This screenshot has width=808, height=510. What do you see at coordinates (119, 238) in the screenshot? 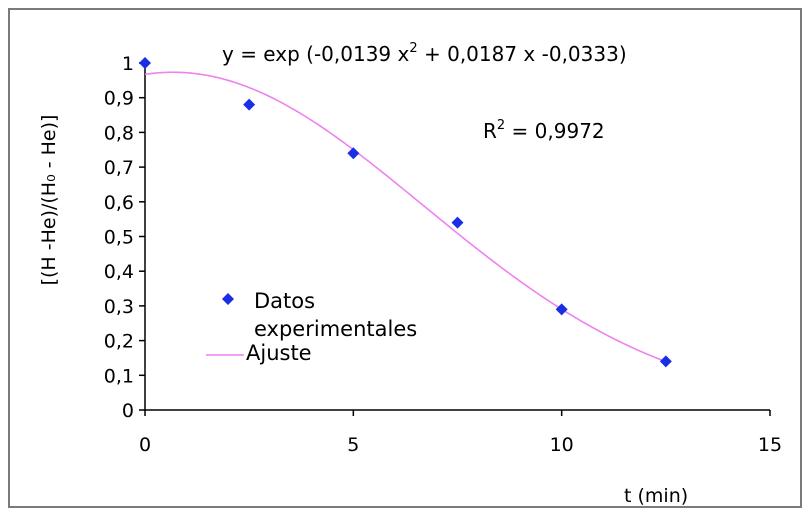
I see `y-tick-label: 0,5` at bounding box center [119, 238].